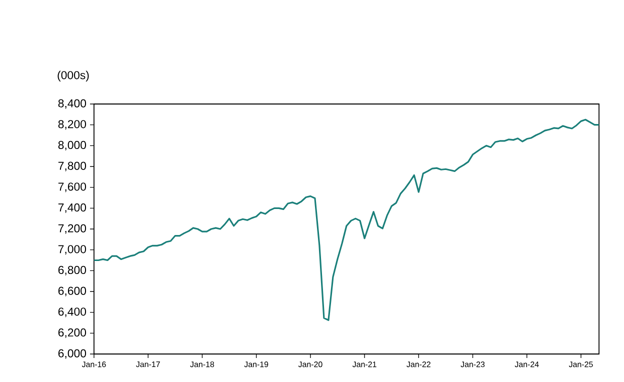  I want to click on y-tick-label: 7,800, so click(72, 167).